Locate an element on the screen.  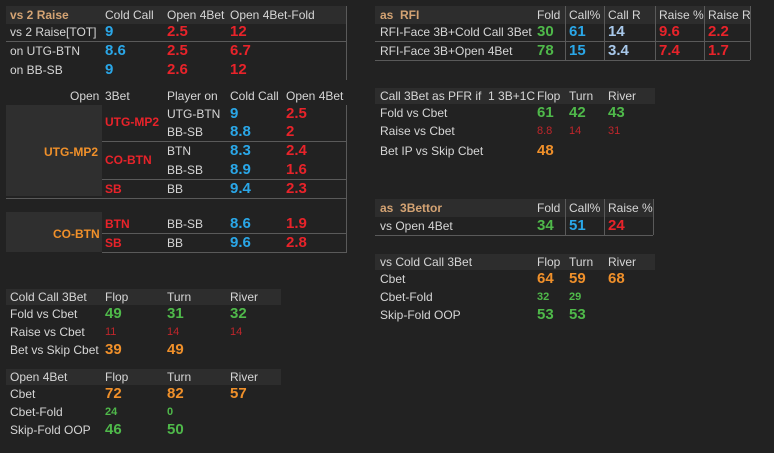
stat-value: 2.3 is located at coordinates (296, 188).